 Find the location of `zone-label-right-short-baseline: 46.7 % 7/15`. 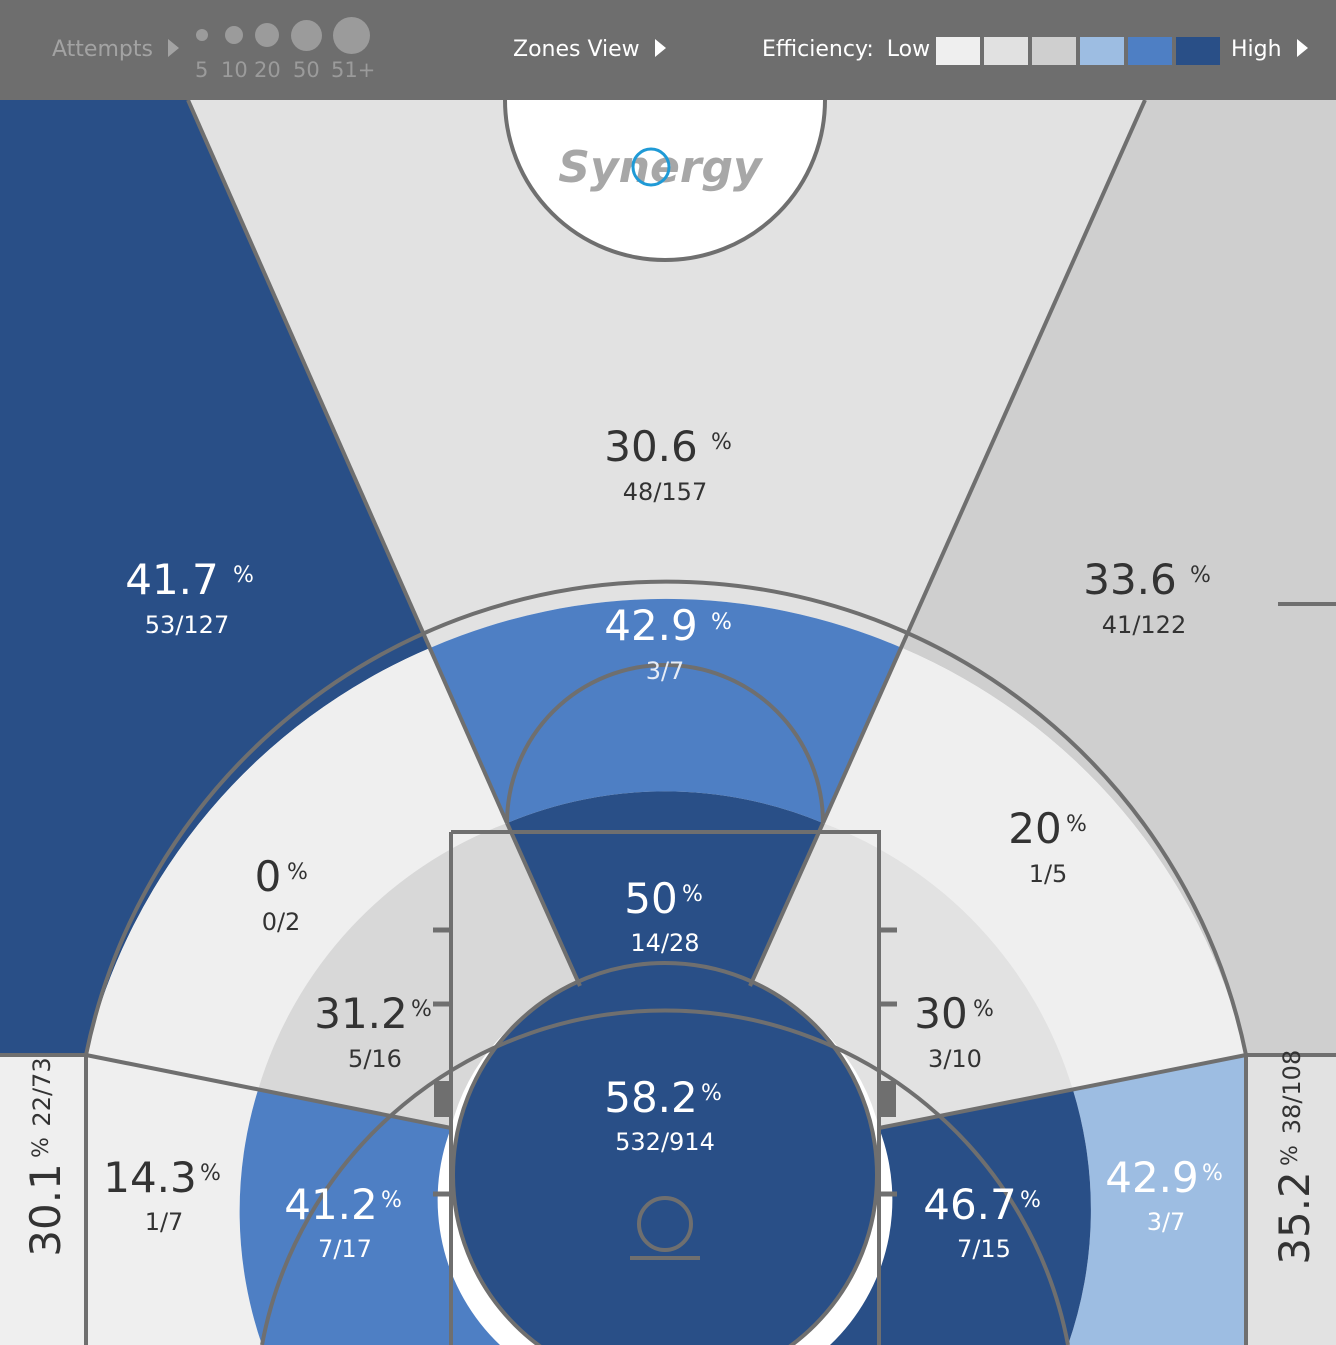

zone-label-right-short-baseline: 46.7 % 7/15 is located at coordinates (982, 1221).